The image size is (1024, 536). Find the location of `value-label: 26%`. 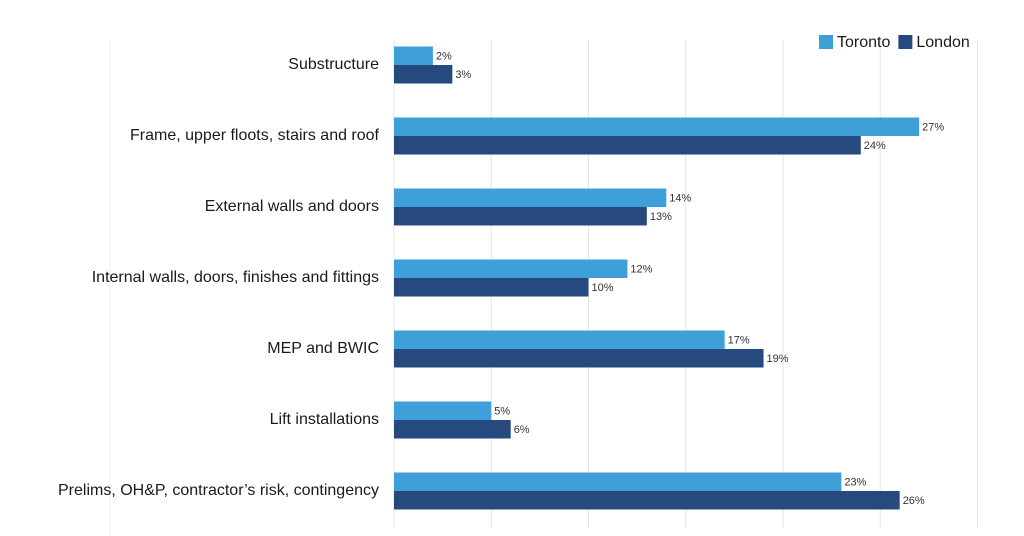

value-label: 26% is located at coordinates (914, 501).